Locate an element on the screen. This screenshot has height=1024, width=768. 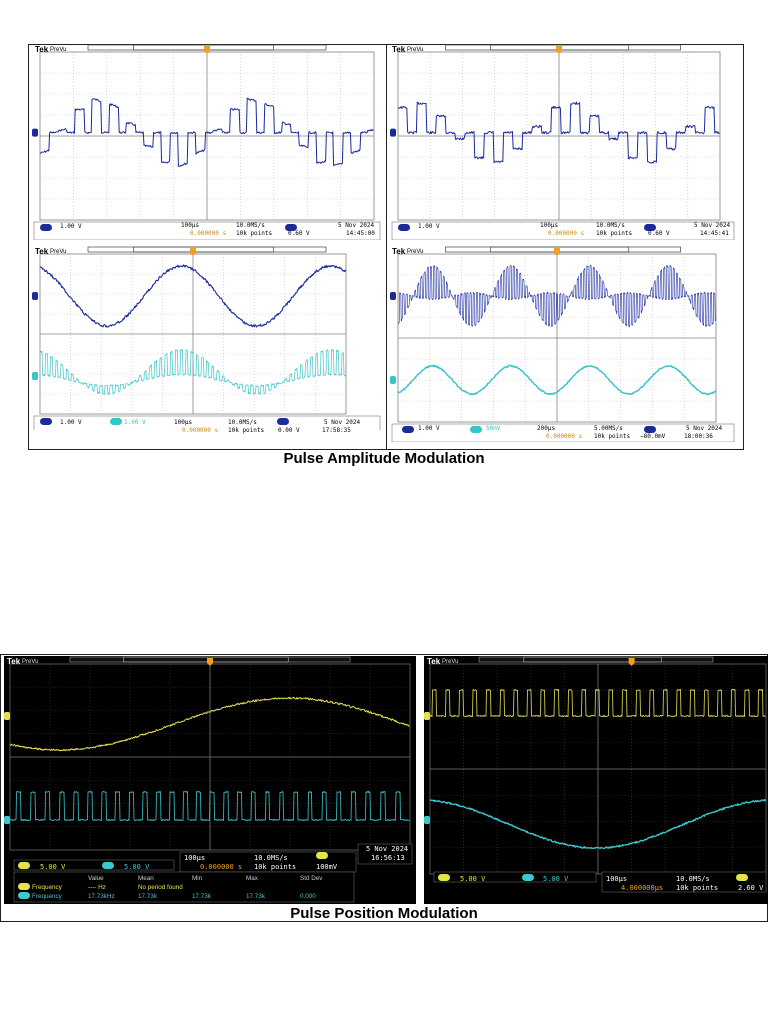
meas-row2-name: Frequency is located at coordinates (47, 896).